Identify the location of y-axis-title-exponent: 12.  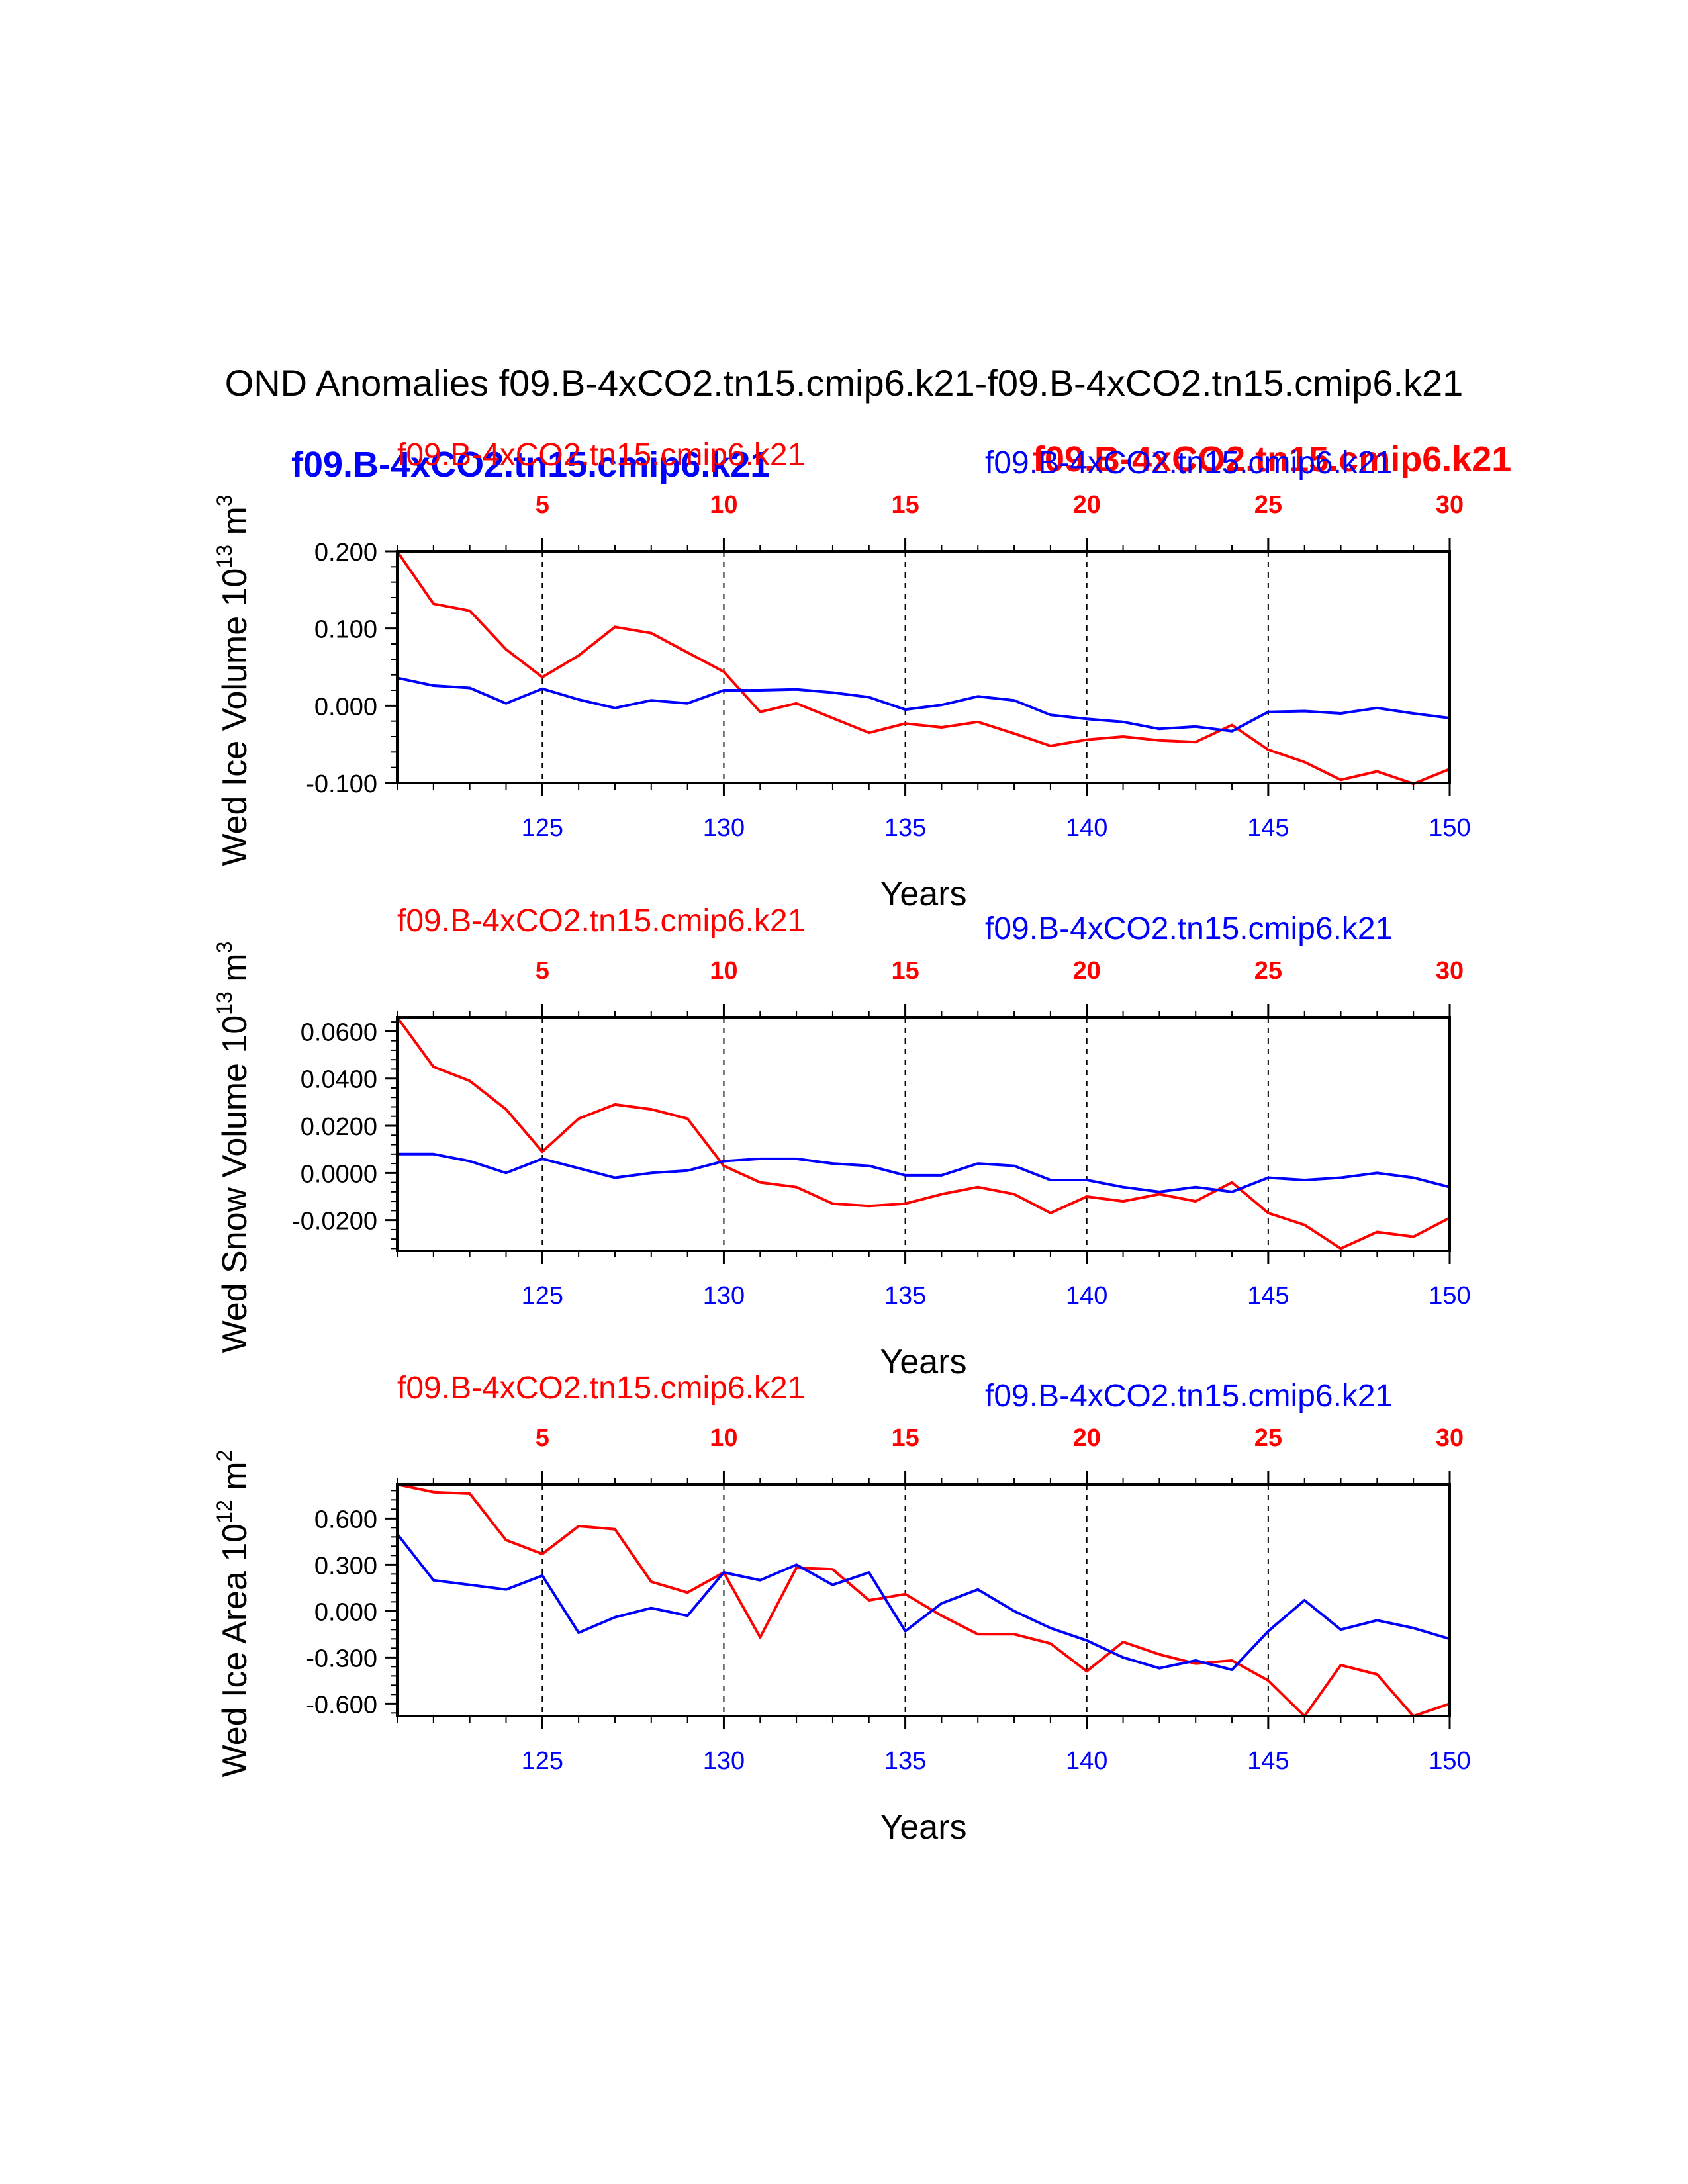
(224, 1512).